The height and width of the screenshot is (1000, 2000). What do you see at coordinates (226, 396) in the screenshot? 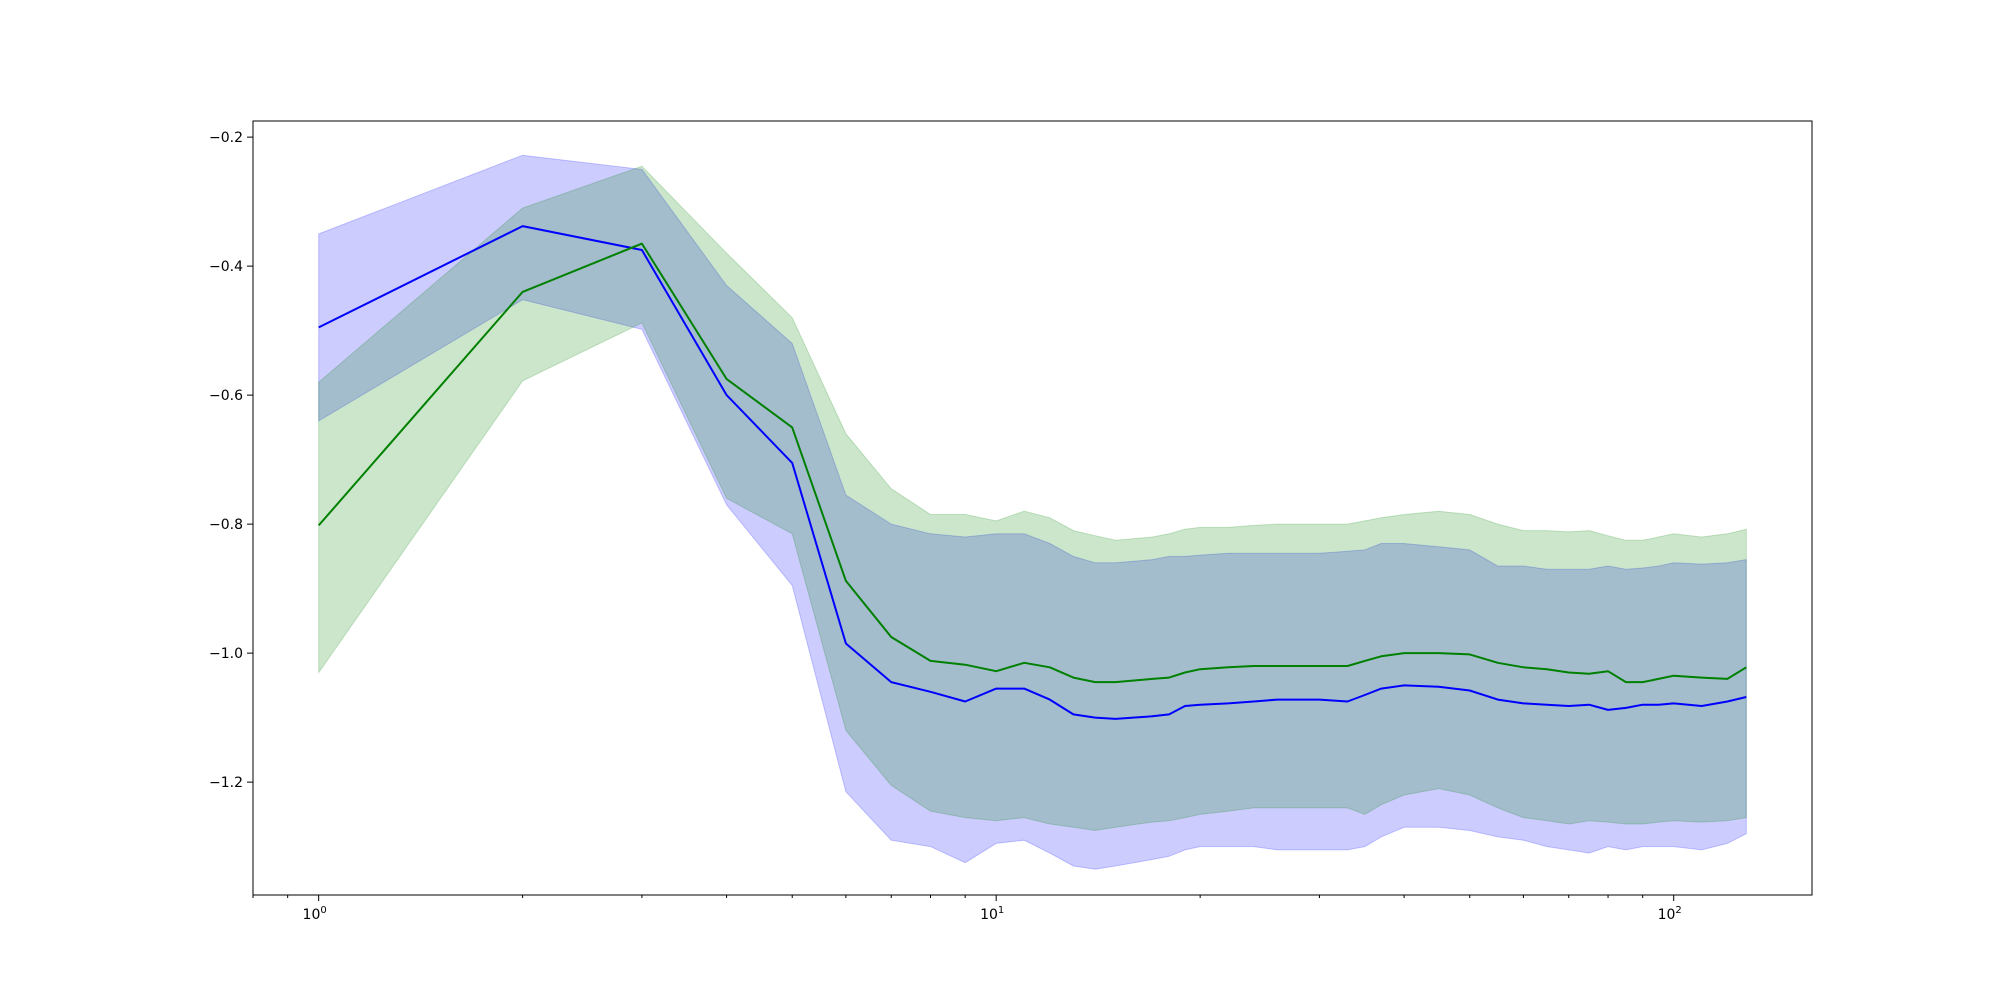
I see `y-tick-label: −0.6` at bounding box center [226, 396].